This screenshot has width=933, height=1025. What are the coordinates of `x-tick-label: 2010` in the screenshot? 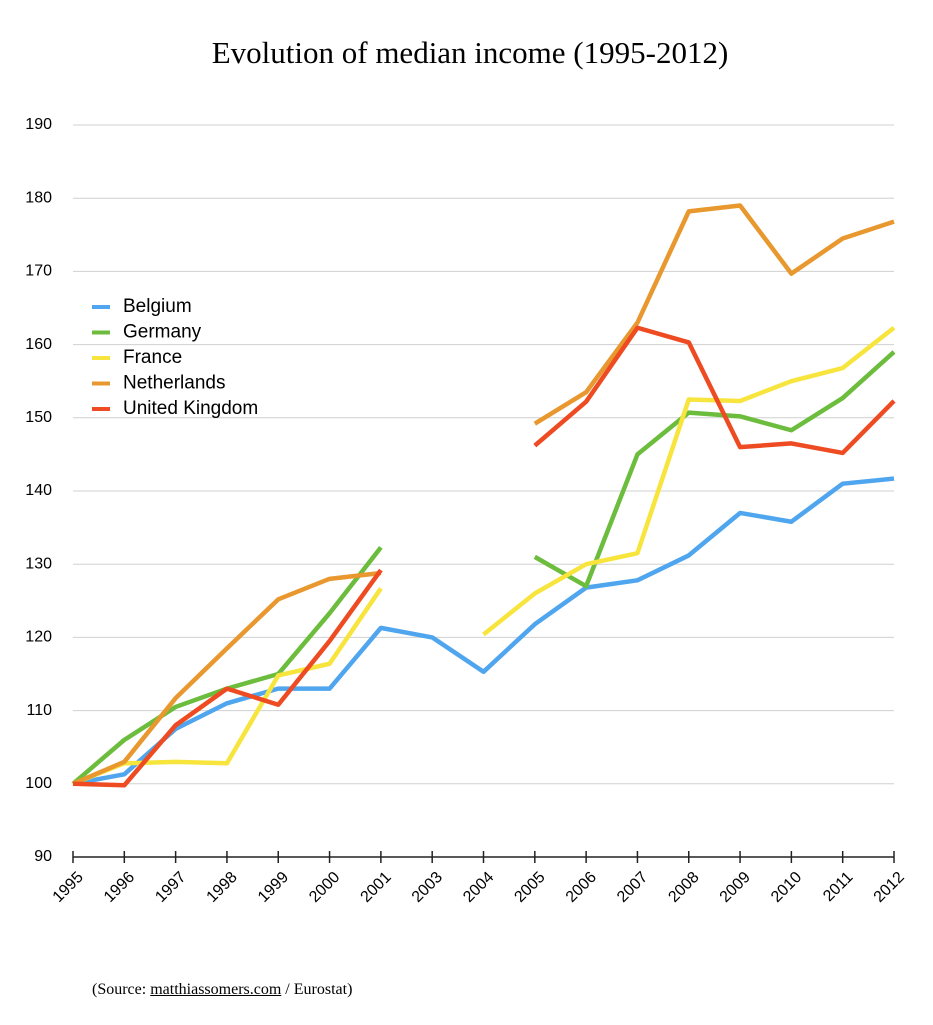 It's located at (786, 887).